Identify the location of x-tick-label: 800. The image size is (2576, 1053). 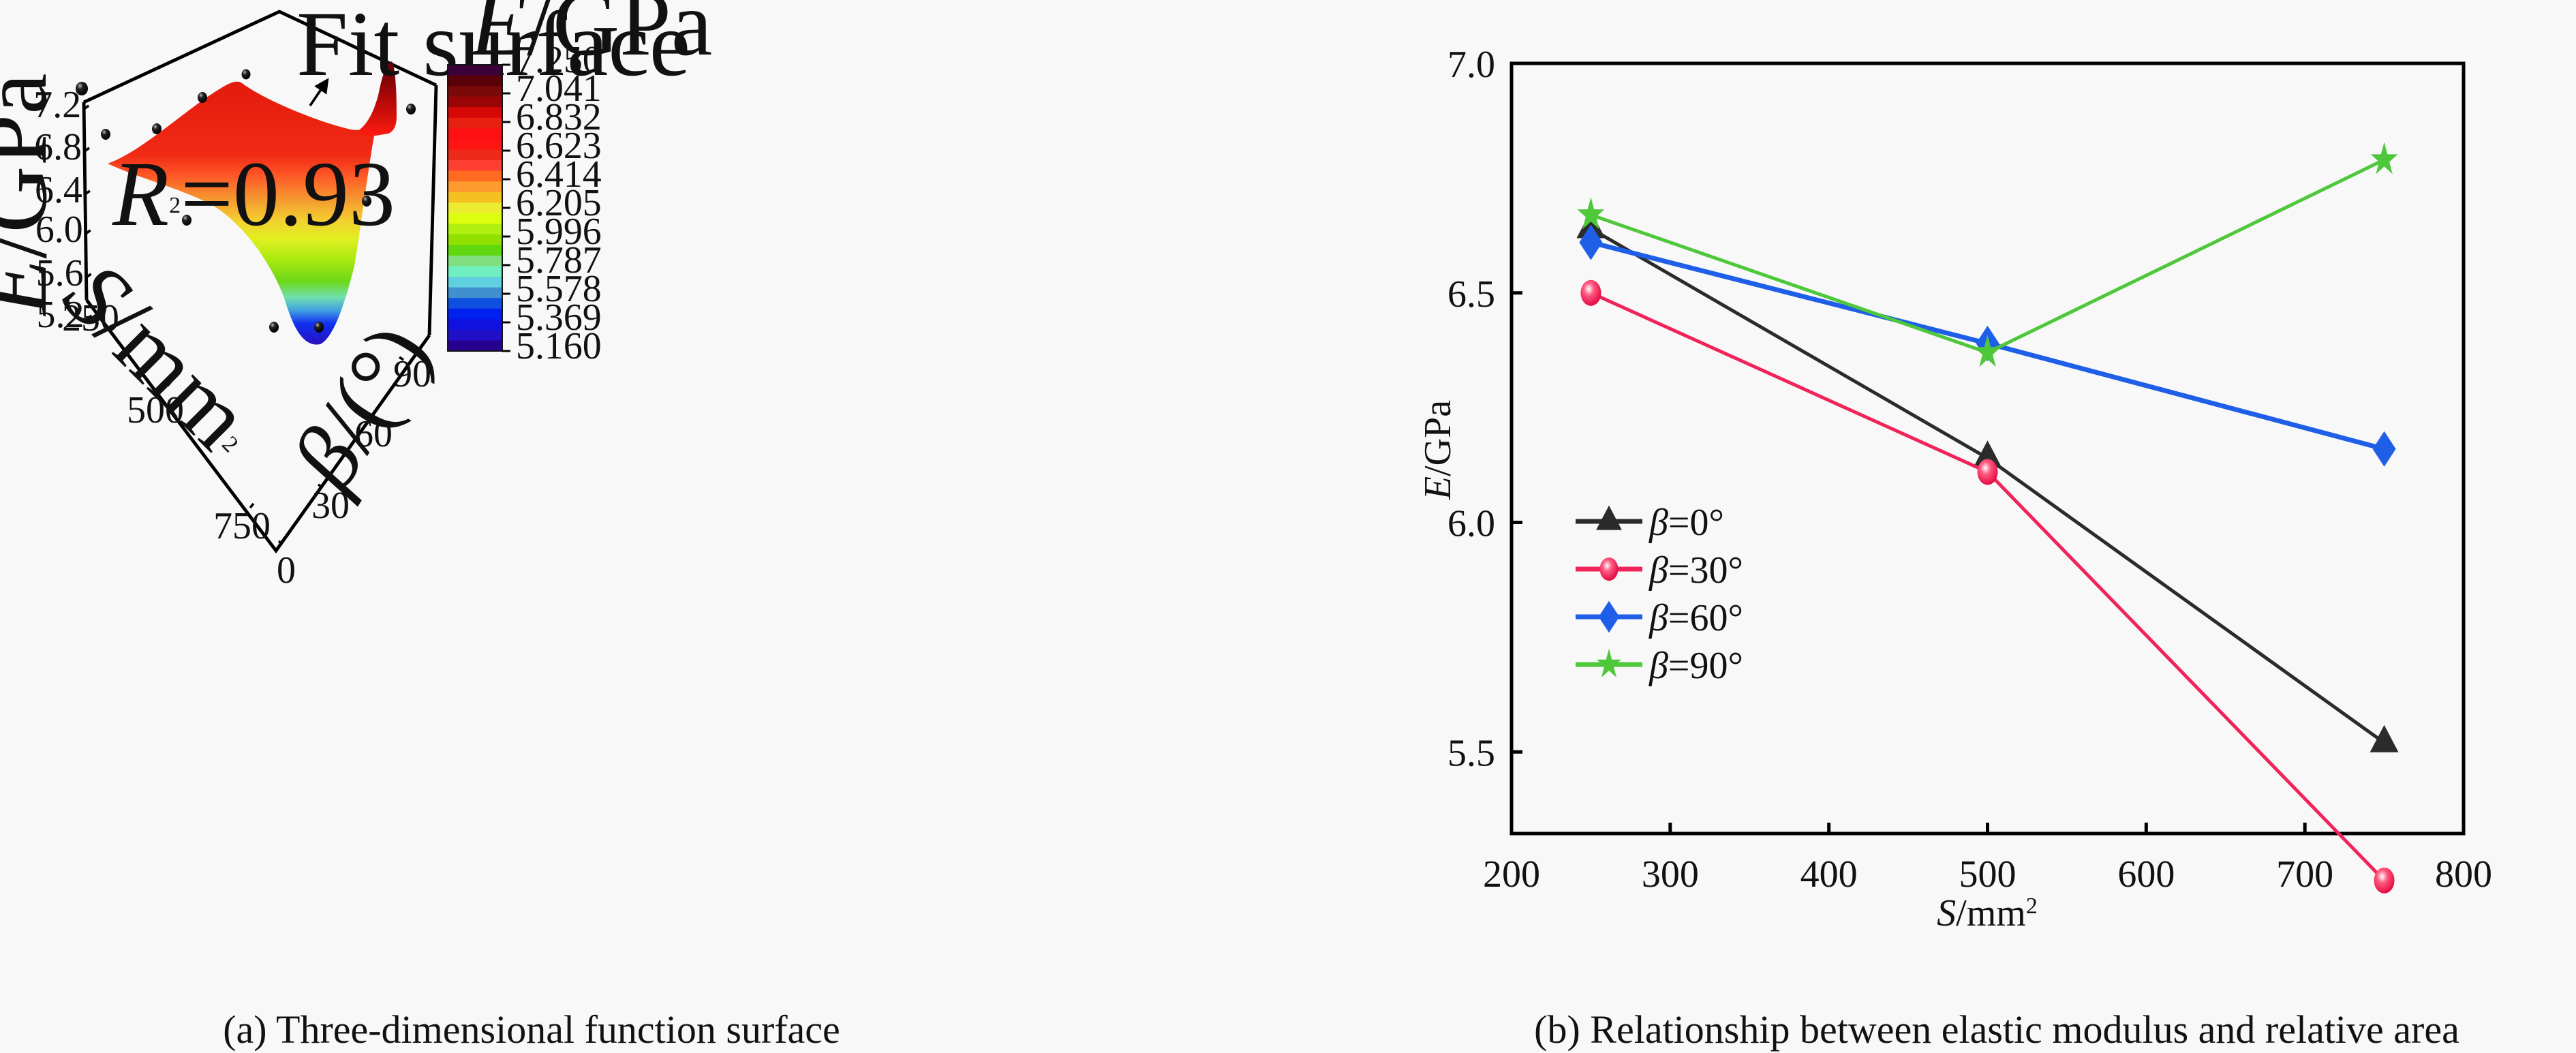
(2463, 874).